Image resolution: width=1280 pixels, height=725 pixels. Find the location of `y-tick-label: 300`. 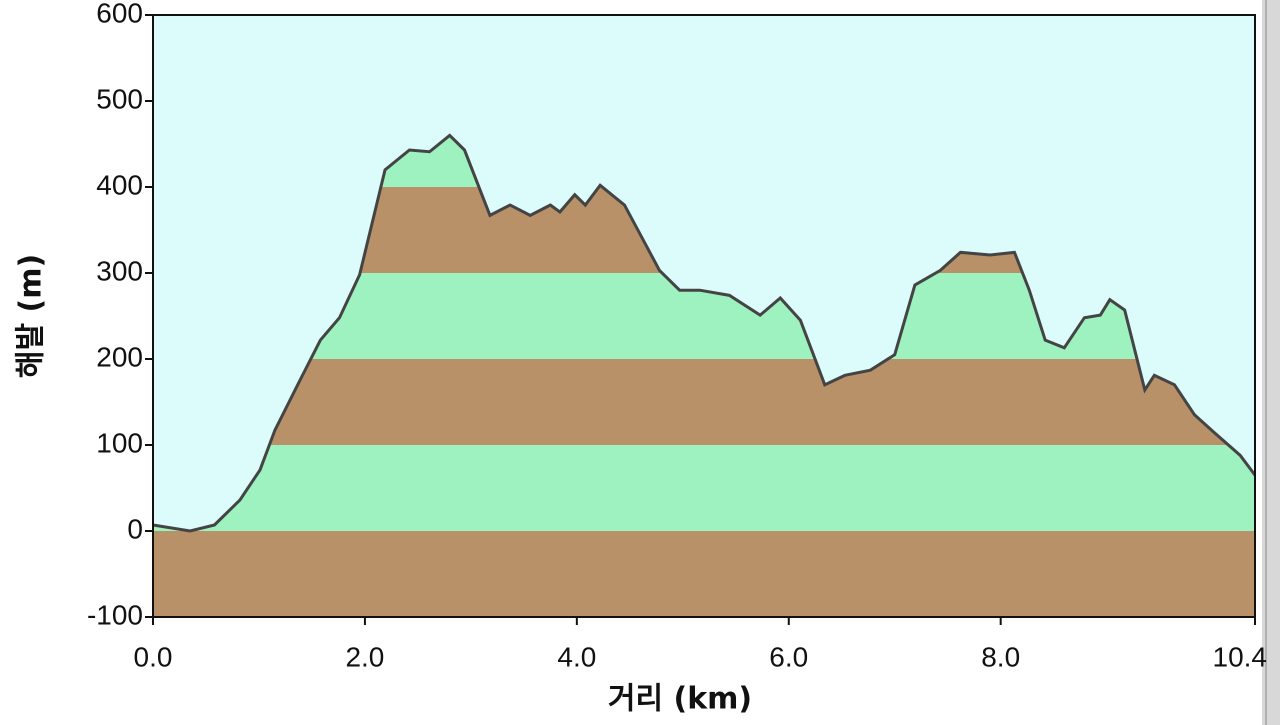

y-tick-label: 300 is located at coordinates (119, 270).